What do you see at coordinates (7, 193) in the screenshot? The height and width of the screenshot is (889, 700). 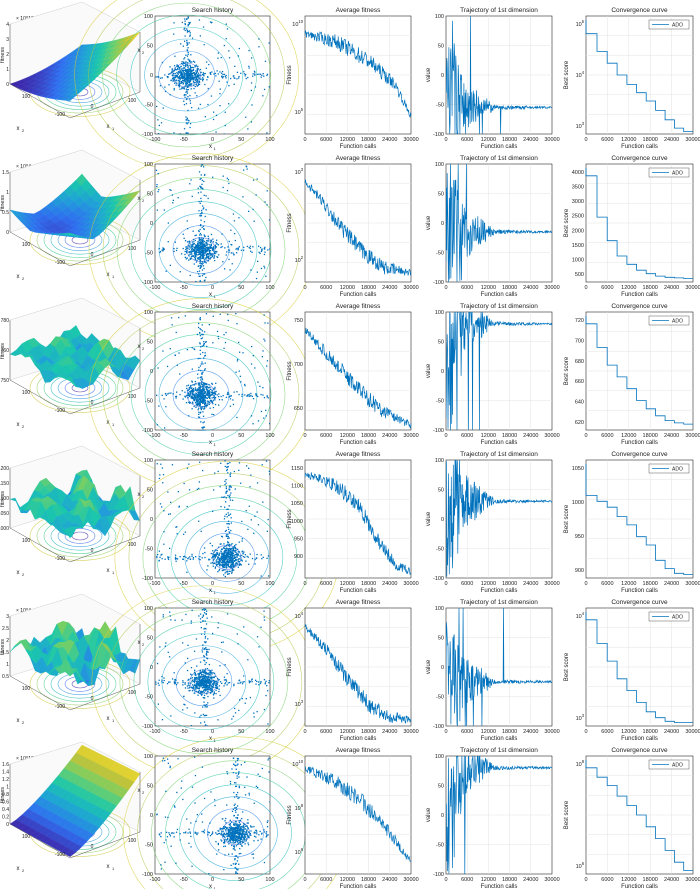 I see `z-tick-label: 1` at bounding box center [7, 193].